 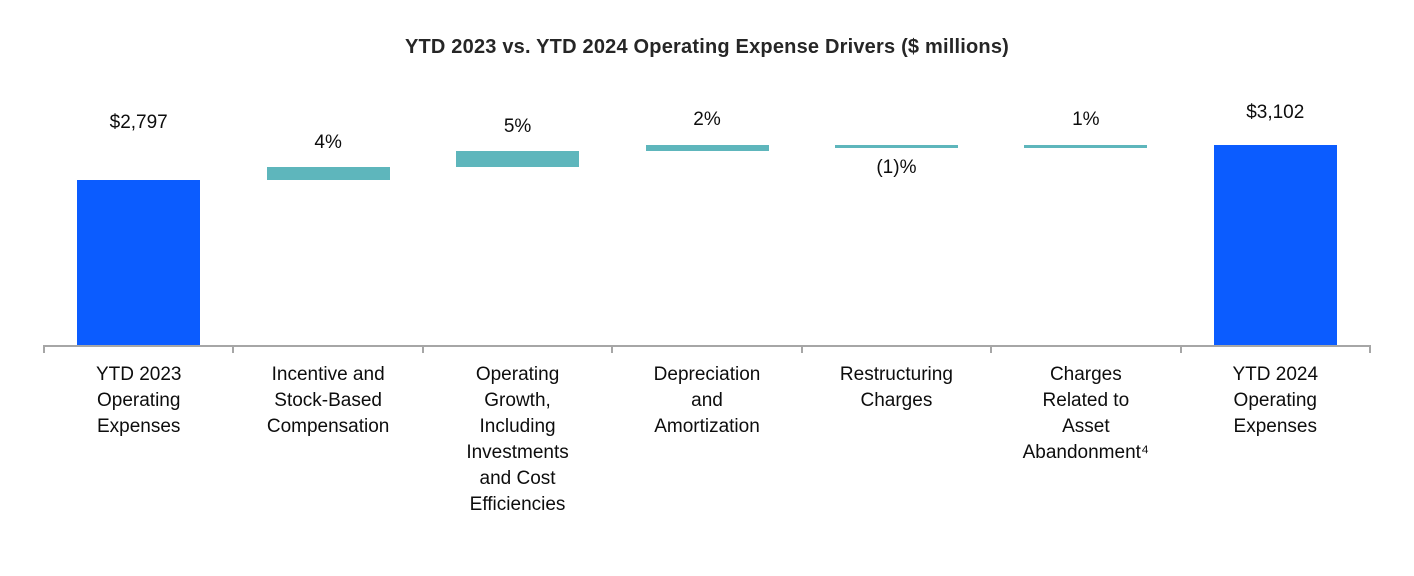 What do you see at coordinates (1275, 245) in the screenshot?
I see `bar-ytd-2024-operating-expenses` at bounding box center [1275, 245].